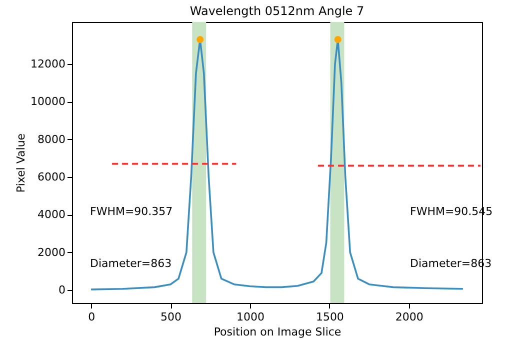  What do you see at coordinates (52, 177) in the screenshot?
I see `y-tick-label: 6000` at bounding box center [52, 177].